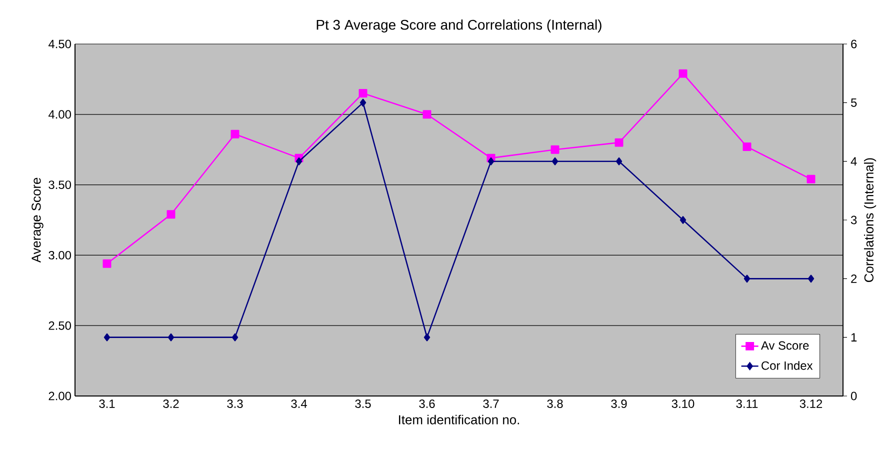 The width and height of the screenshot is (890, 454). I want to click on y2-tick-label: 4, so click(853, 161).